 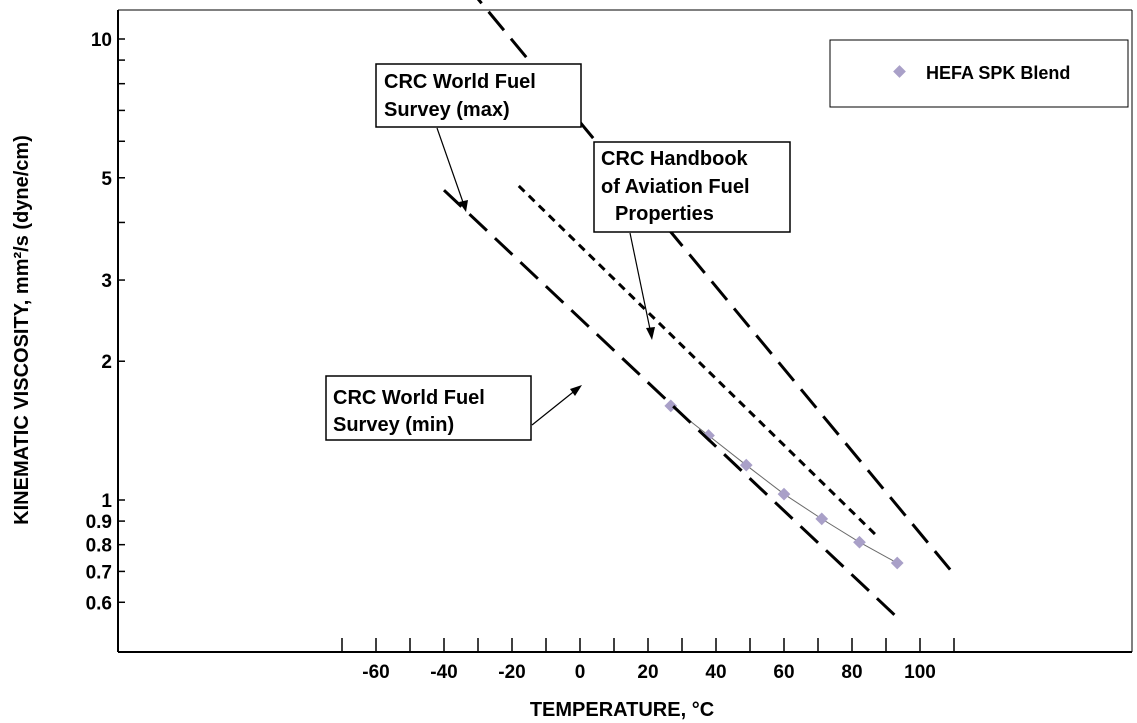 What do you see at coordinates (675, 159) in the screenshot?
I see `annotation-line: CRC Handbook` at bounding box center [675, 159].